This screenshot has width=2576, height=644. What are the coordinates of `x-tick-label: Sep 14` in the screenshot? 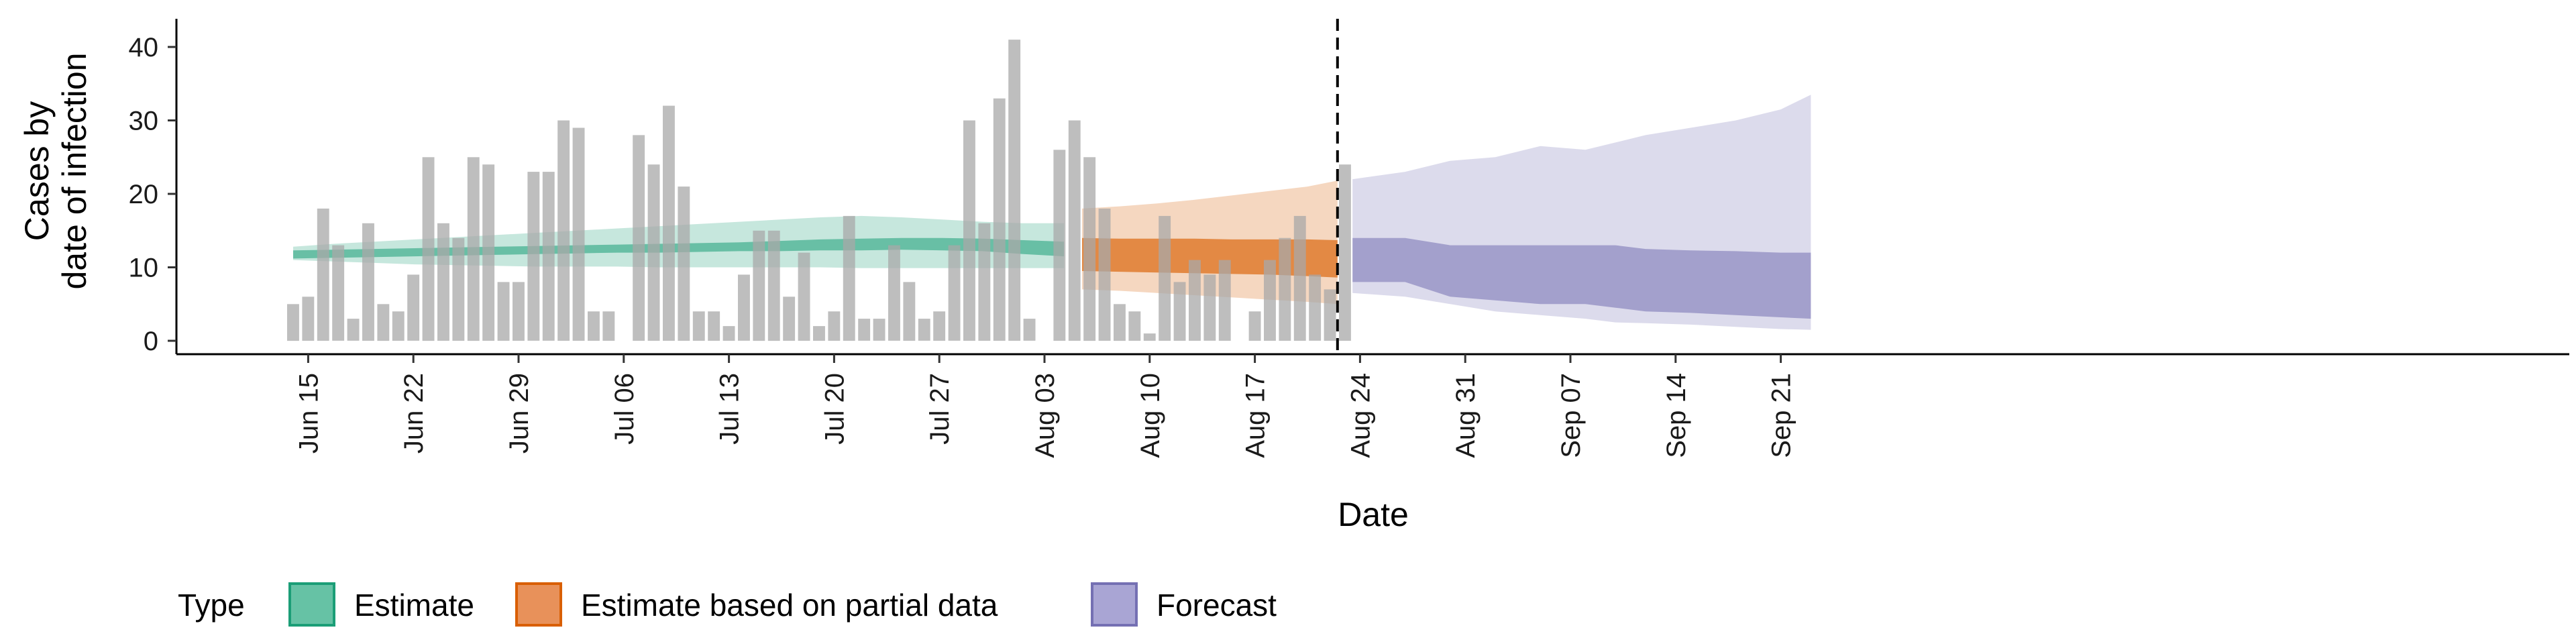 It's located at (1676, 415).